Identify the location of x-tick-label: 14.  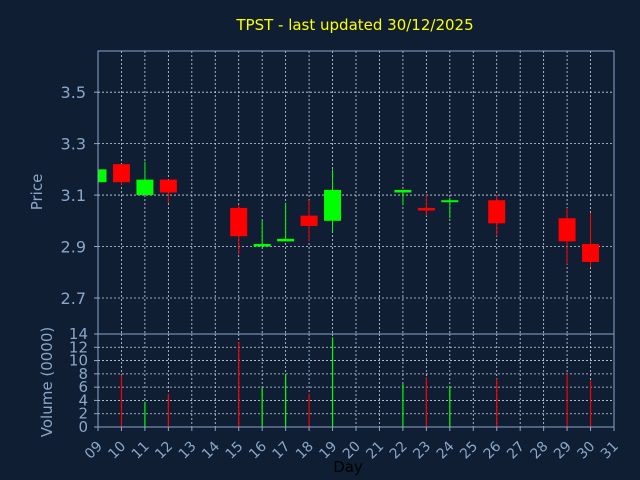
(211, 450).